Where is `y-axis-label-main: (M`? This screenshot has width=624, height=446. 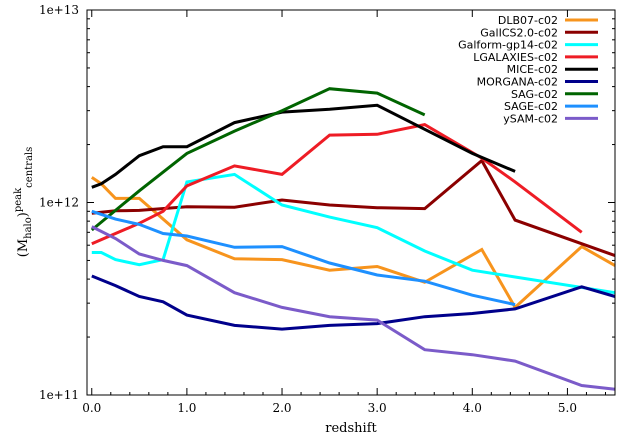 y-axis-label-main: (M is located at coordinates (23, 248).